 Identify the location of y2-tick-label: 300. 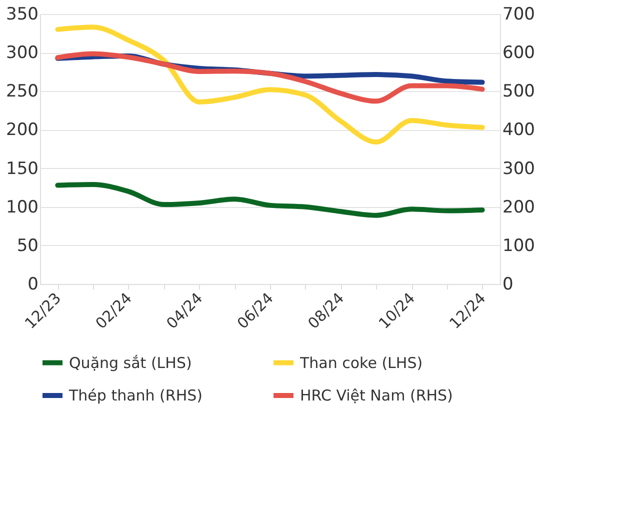
(518, 168).